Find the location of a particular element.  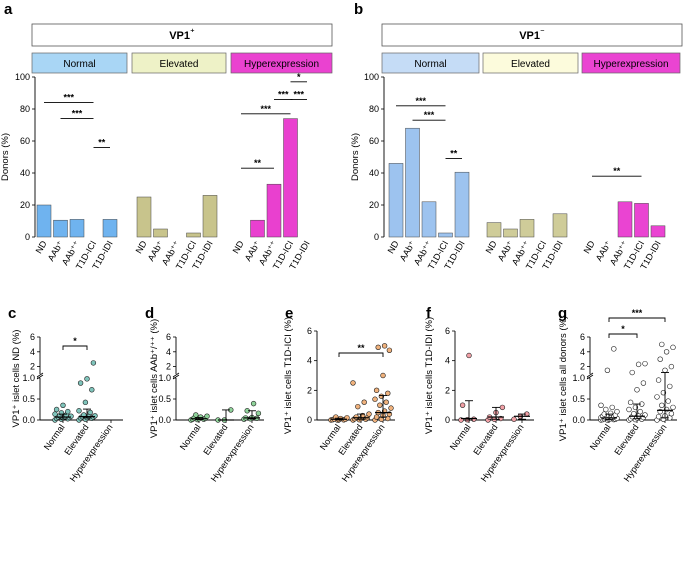

y-tick-label: 0.5 is located at coordinates (578, 399).